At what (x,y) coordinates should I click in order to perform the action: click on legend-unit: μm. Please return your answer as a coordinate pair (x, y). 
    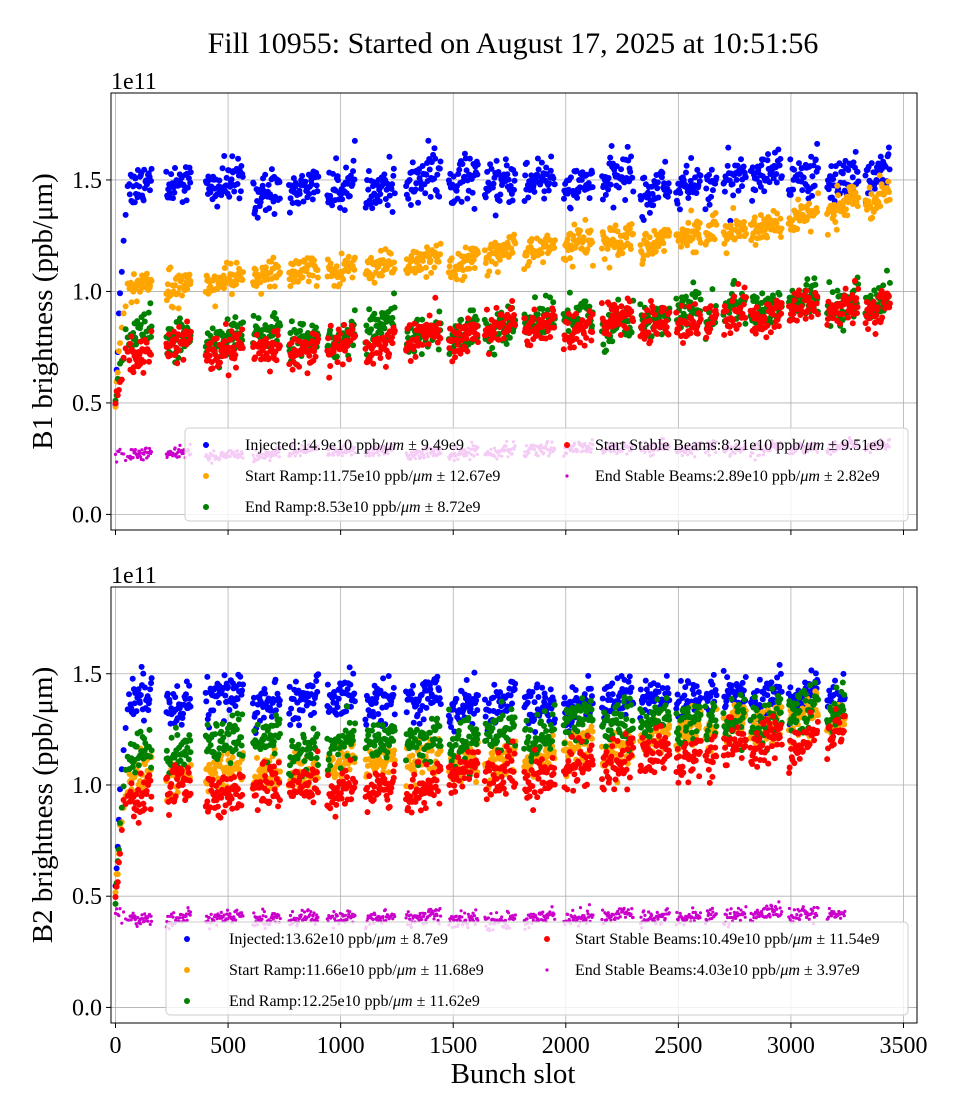
    Looking at the image, I should click on (410, 507).